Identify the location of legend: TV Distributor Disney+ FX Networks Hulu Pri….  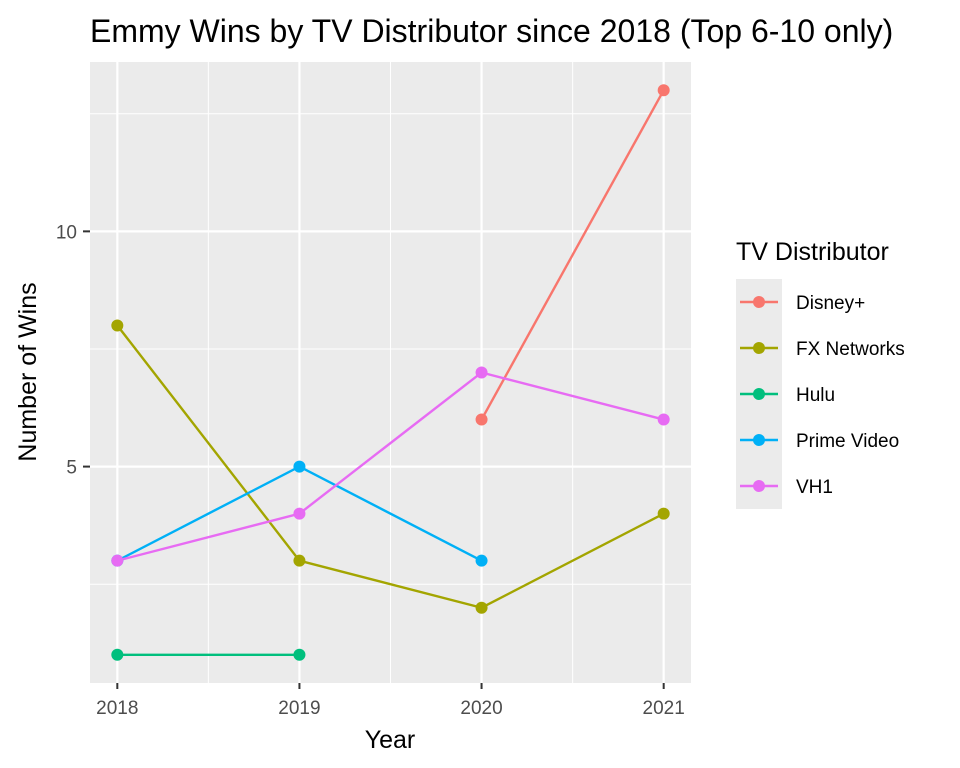
(820, 373).